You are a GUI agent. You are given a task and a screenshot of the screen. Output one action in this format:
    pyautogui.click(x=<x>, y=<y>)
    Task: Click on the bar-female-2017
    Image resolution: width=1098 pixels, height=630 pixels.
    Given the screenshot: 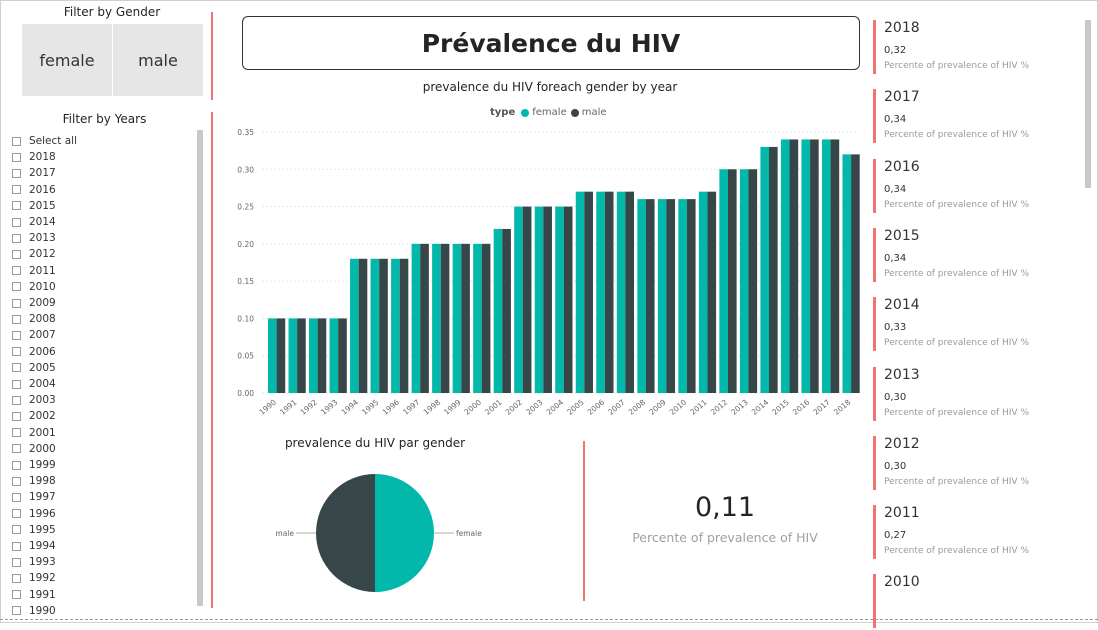 What is the action you would take?
    pyautogui.click(x=826, y=266)
    